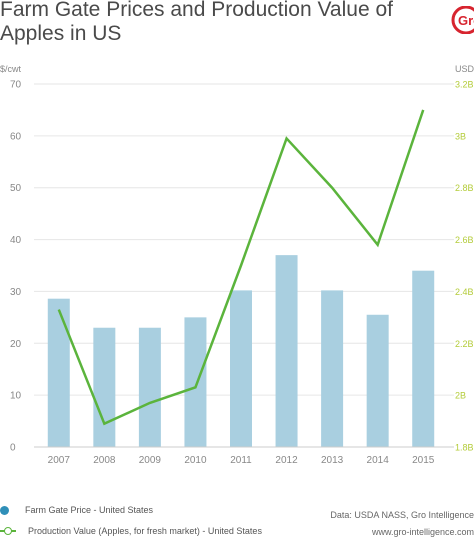 This screenshot has height=537, width=474. What do you see at coordinates (466, 20) in the screenshot?
I see `logo-text: Gro` at bounding box center [466, 20].